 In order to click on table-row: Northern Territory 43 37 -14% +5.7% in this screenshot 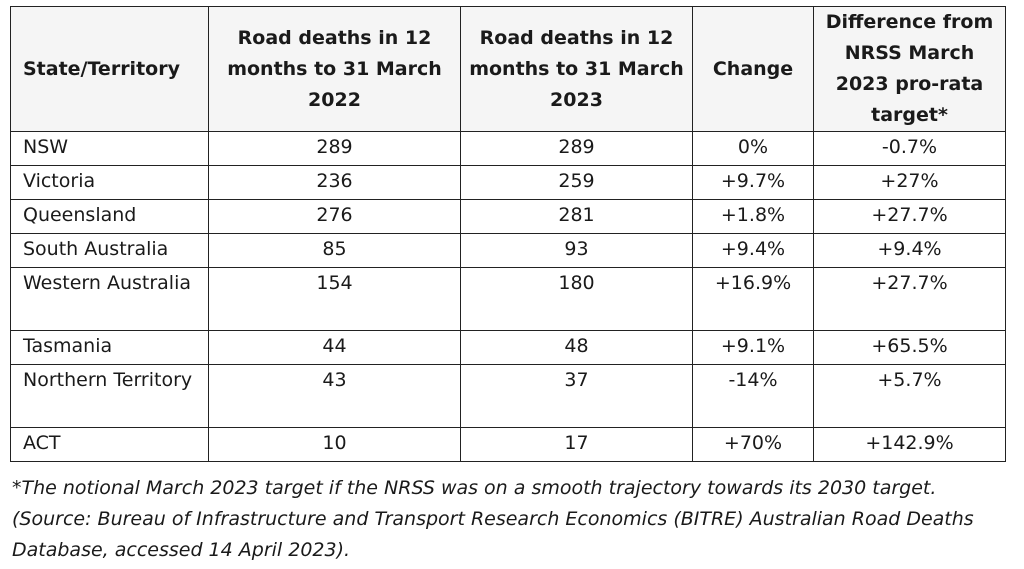, I will do `click(508, 396)`.